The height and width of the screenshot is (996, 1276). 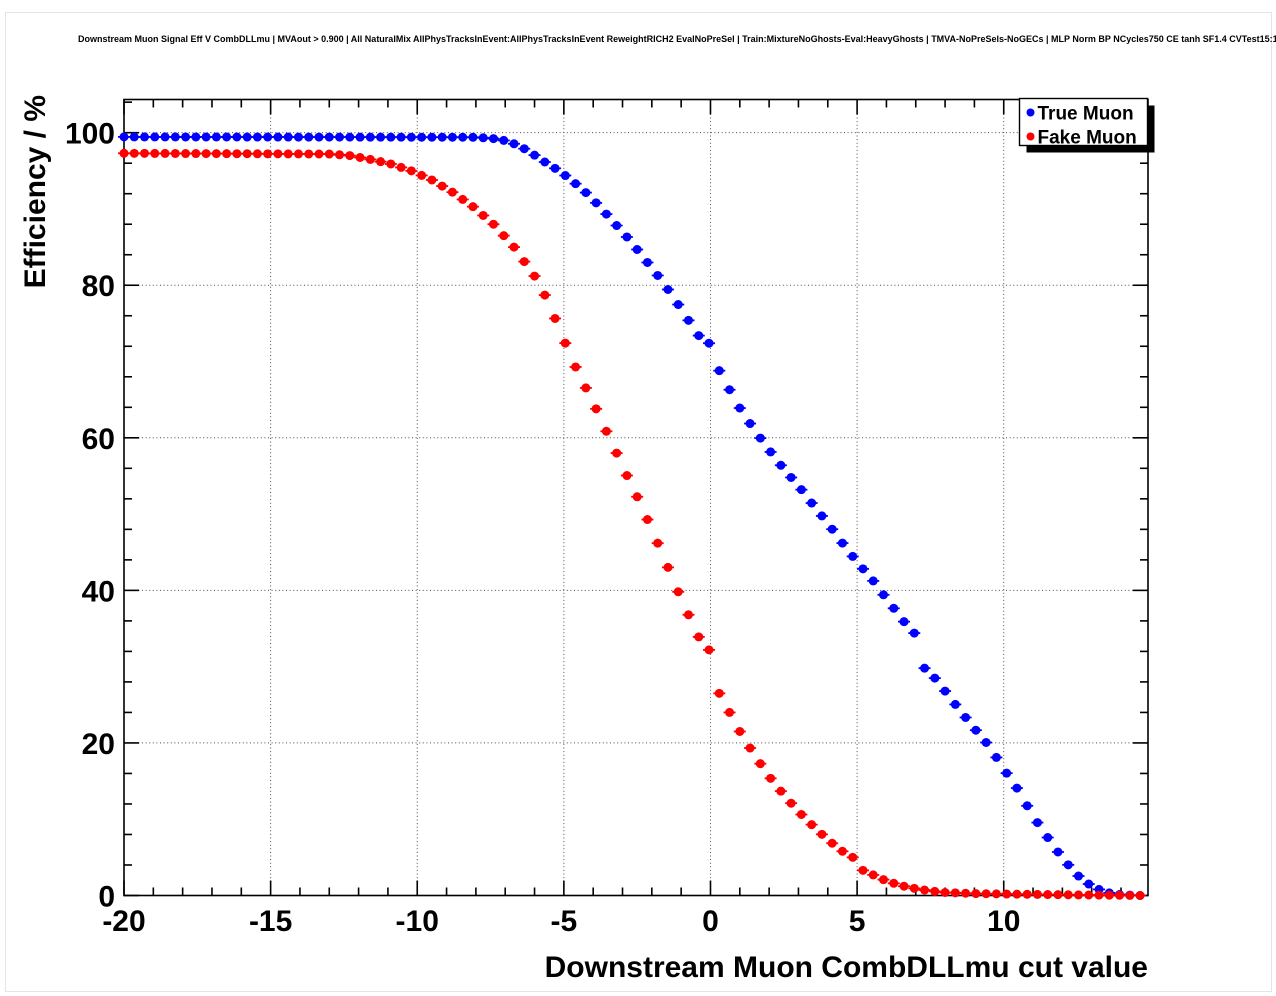 I want to click on x-tick-label: 10, so click(x=1003, y=921).